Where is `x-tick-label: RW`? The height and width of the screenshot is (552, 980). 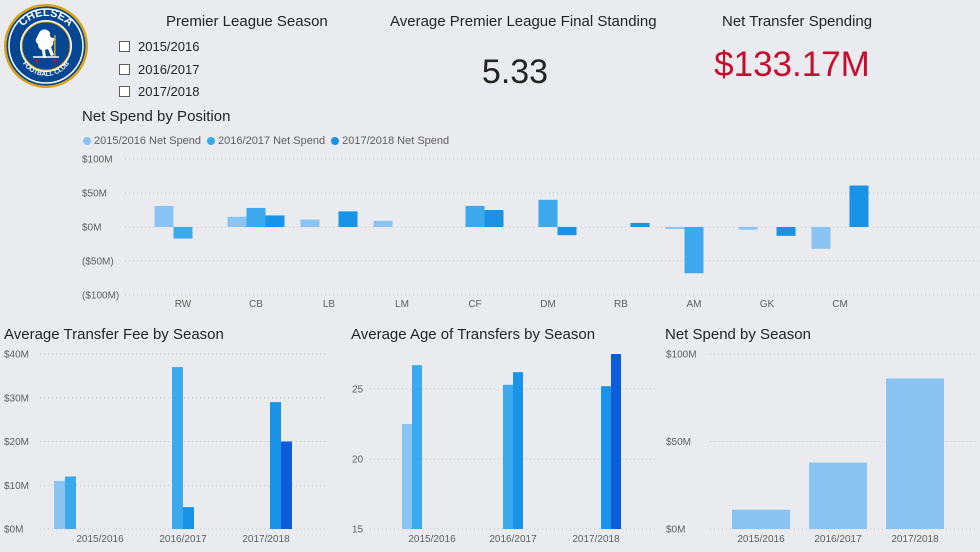 x-tick-label: RW is located at coordinates (183, 304).